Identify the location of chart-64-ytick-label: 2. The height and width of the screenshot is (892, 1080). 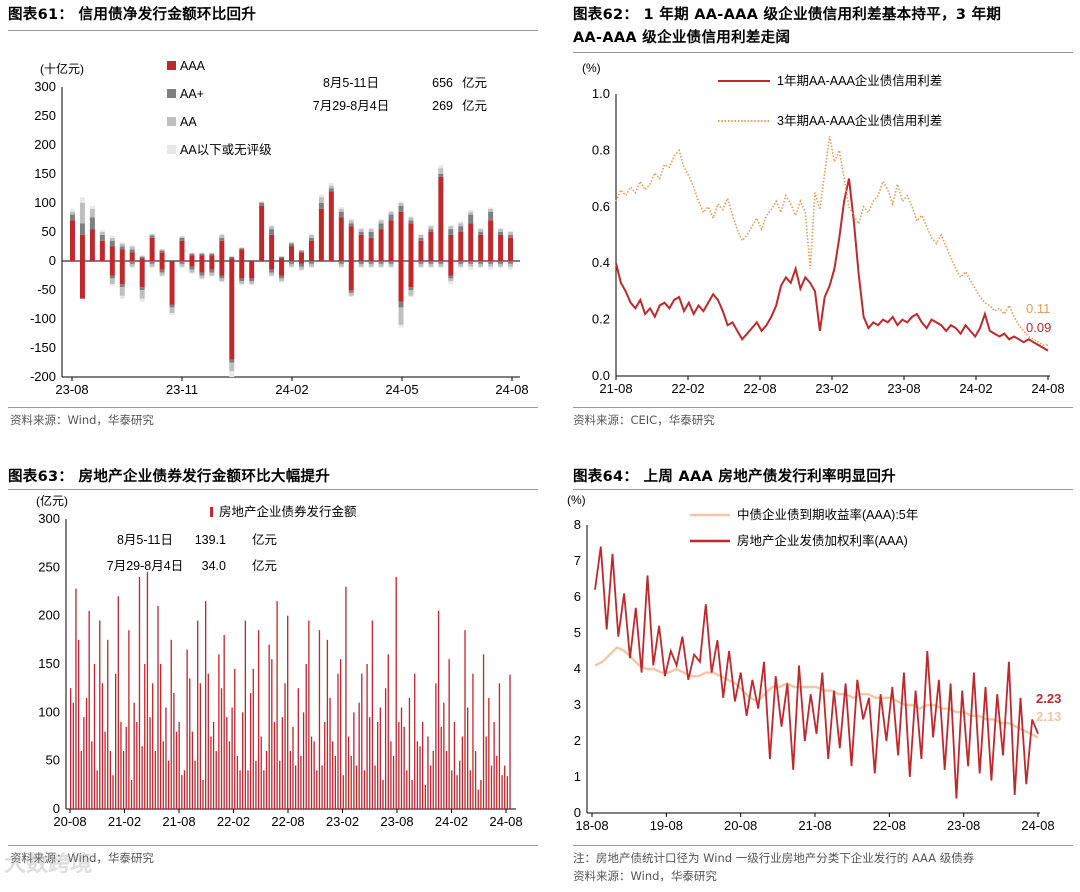
(577, 740).